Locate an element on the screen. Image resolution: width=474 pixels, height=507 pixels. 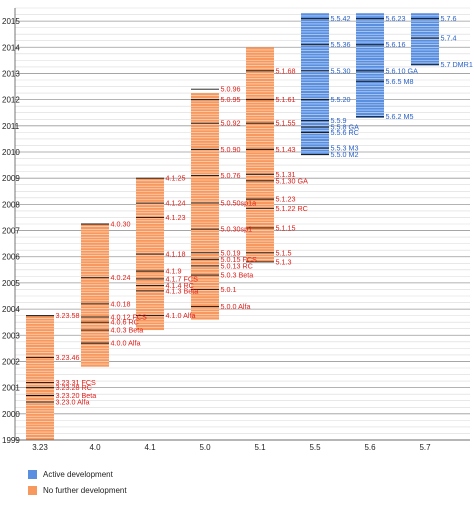
y-tick-label: 2006 is located at coordinates (11, 257).